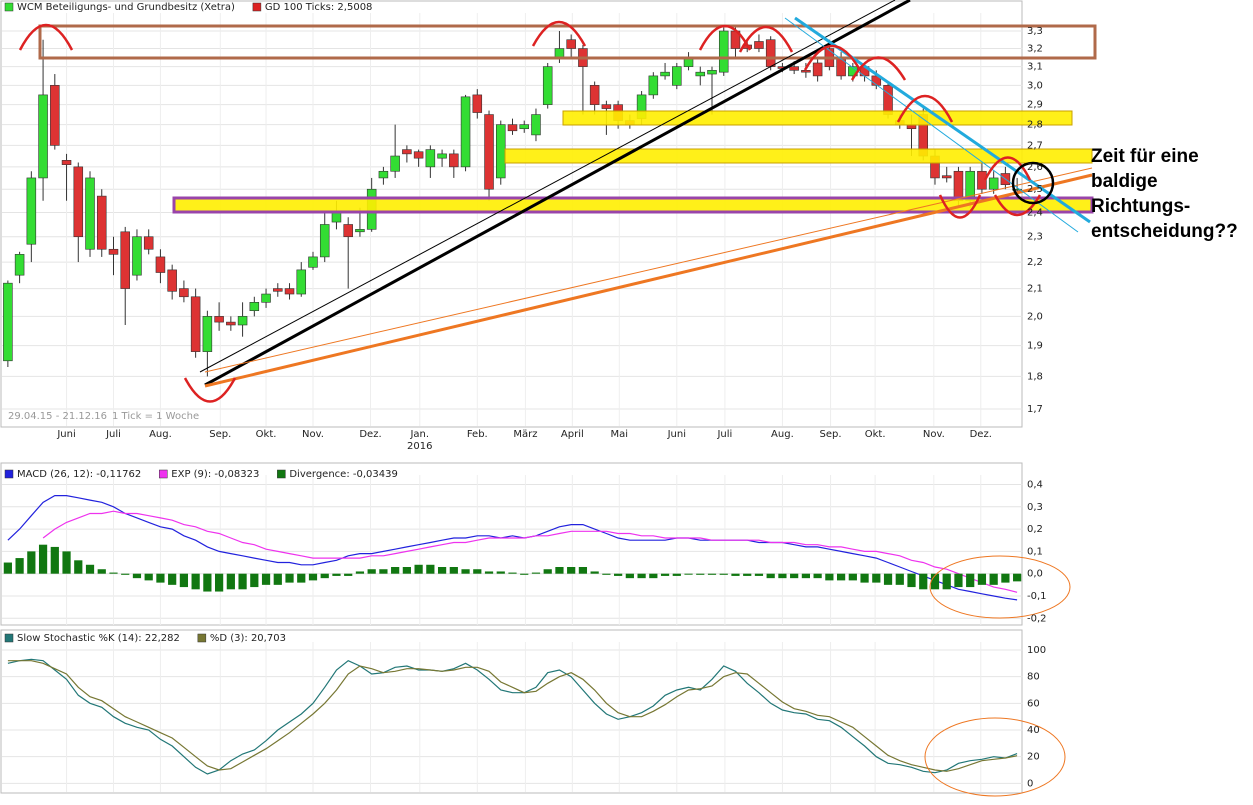 The width and height of the screenshot is (1253, 805). What do you see at coordinates (995, 757) in the screenshot?
I see `focus-ellipse` at bounding box center [995, 757].